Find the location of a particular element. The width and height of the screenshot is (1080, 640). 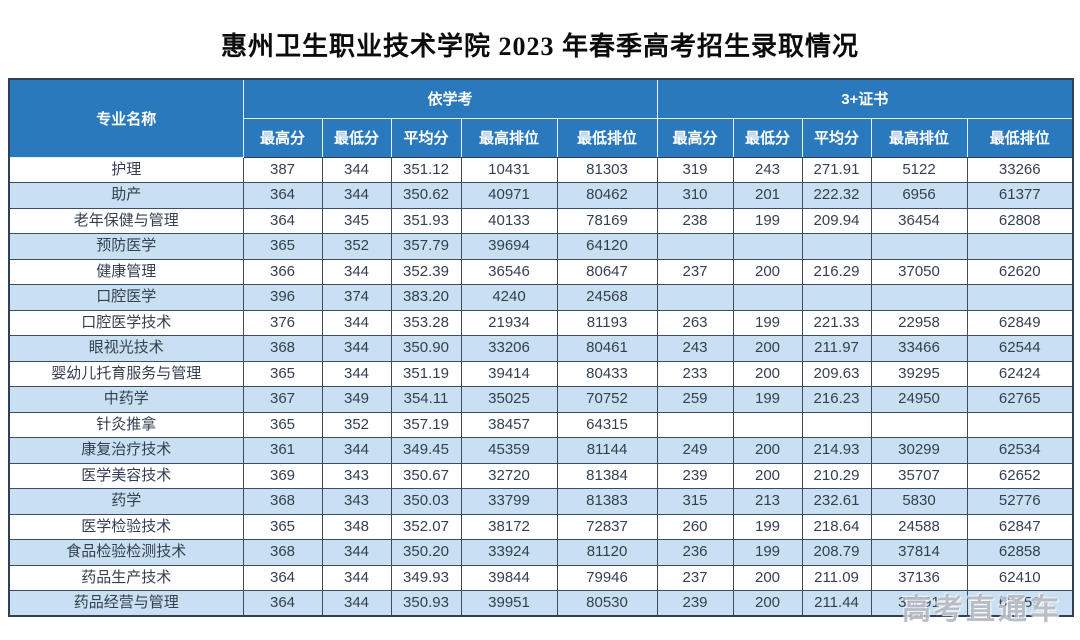

major-name-cell: 中药学 is located at coordinates (126, 399).